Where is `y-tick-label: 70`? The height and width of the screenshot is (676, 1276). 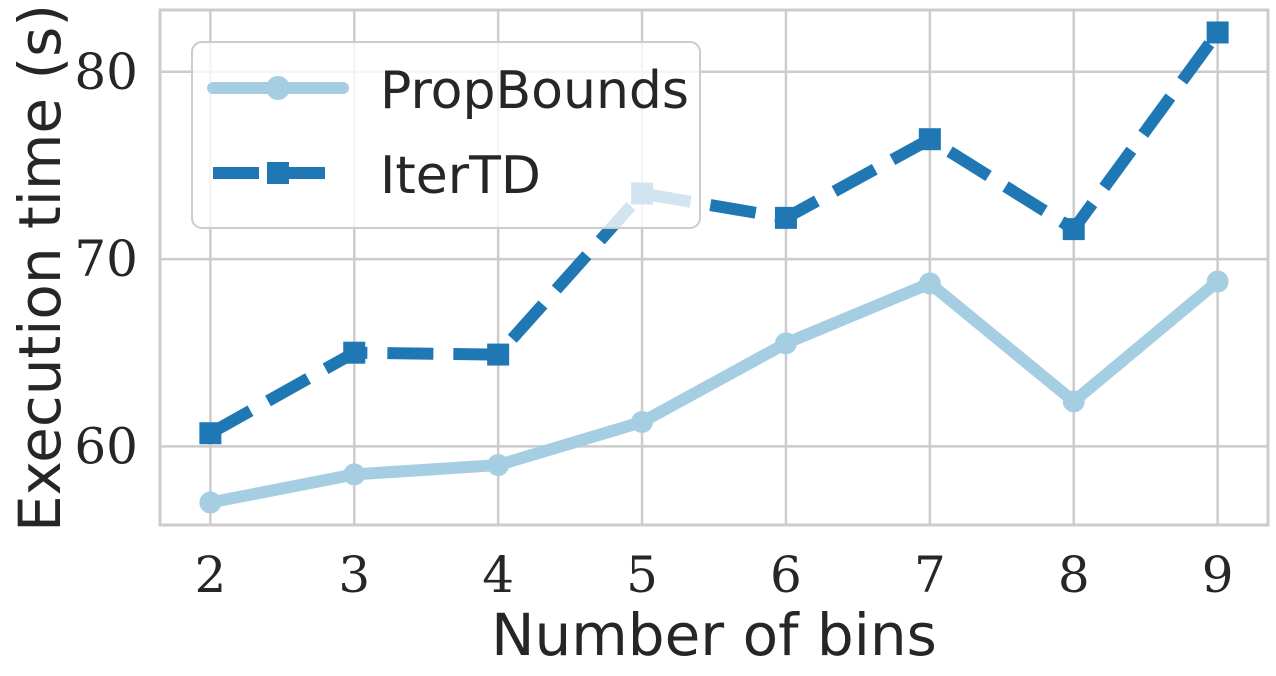
y-tick-label: 70 is located at coordinates (106, 259).